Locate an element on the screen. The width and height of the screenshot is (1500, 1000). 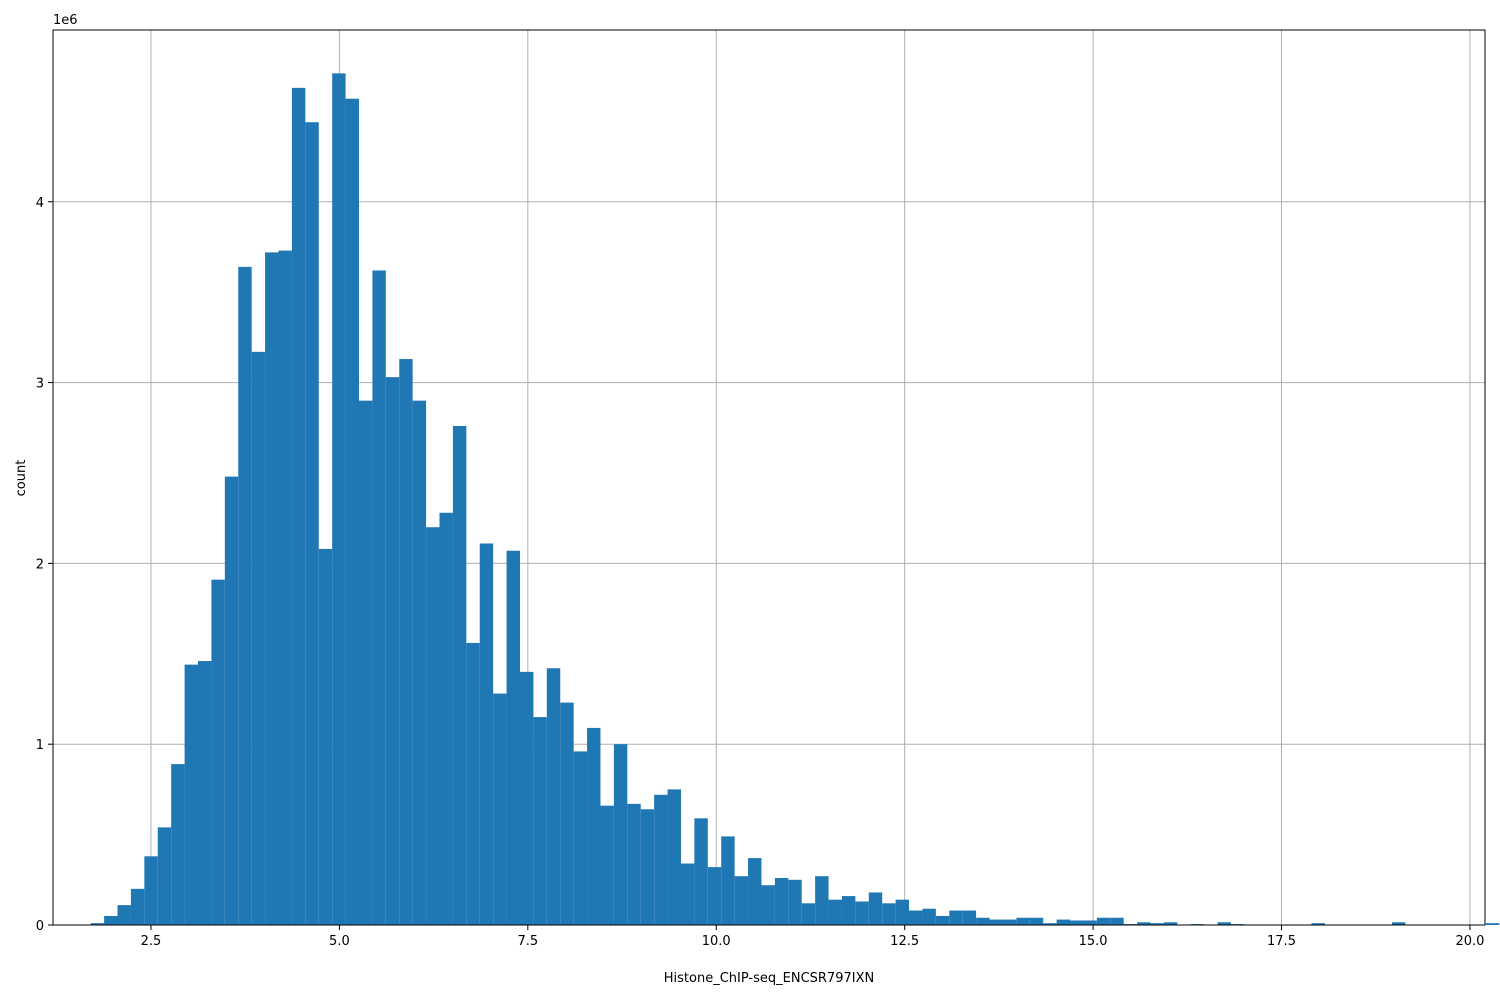
x-tick-label: 20.0 is located at coordinates (1469, 941).